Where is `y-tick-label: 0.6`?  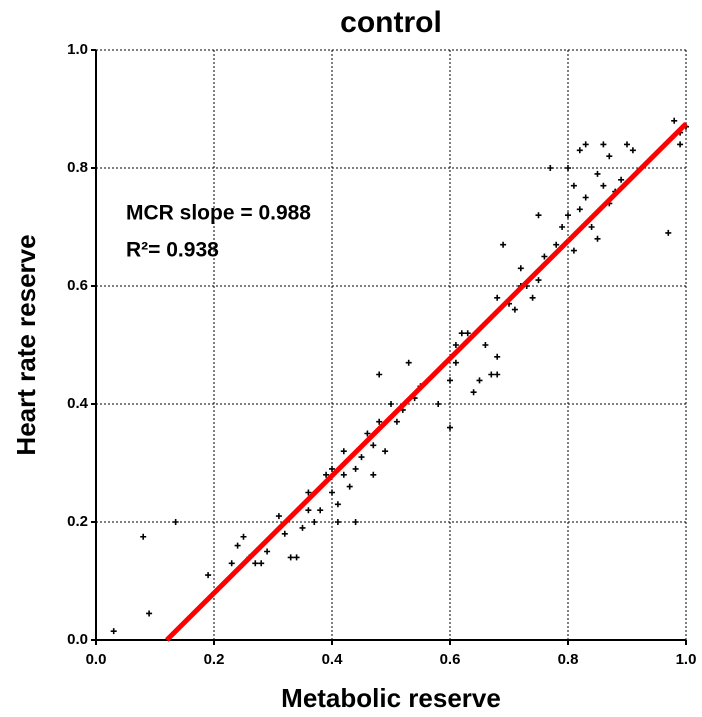 y-tick-label: 0.6 is located at coordinates (77, 285).